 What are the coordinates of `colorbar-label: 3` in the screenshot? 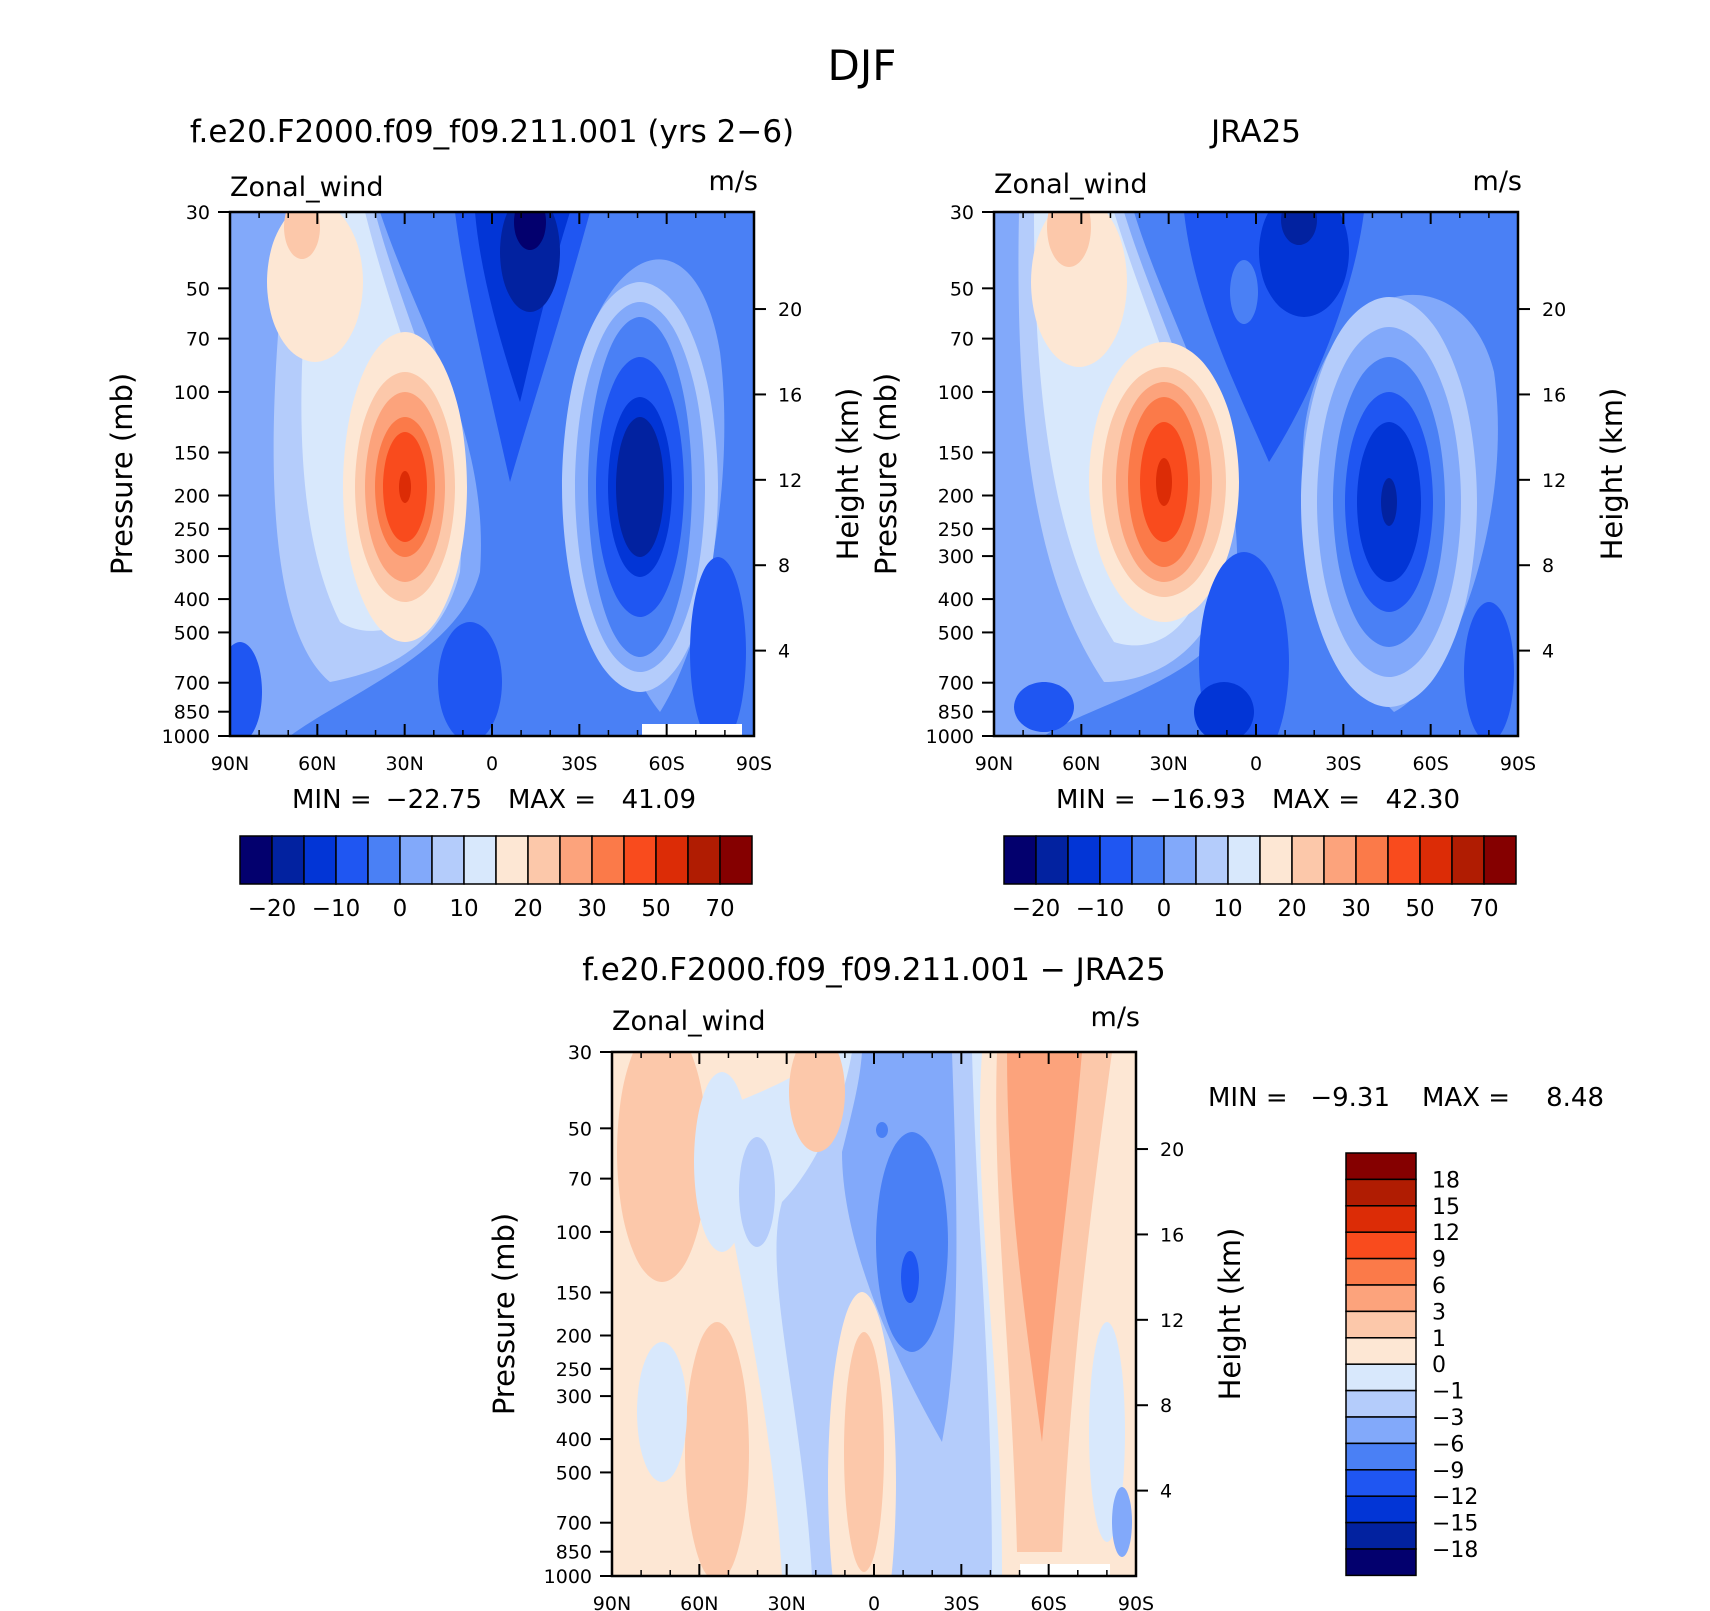 It's located at (1439, 1312).